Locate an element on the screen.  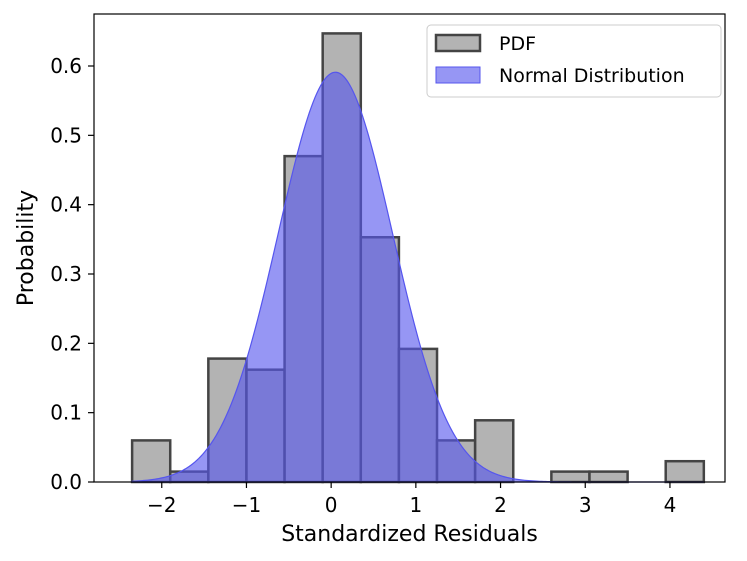
legend-box is located at coordinates (574, 61).